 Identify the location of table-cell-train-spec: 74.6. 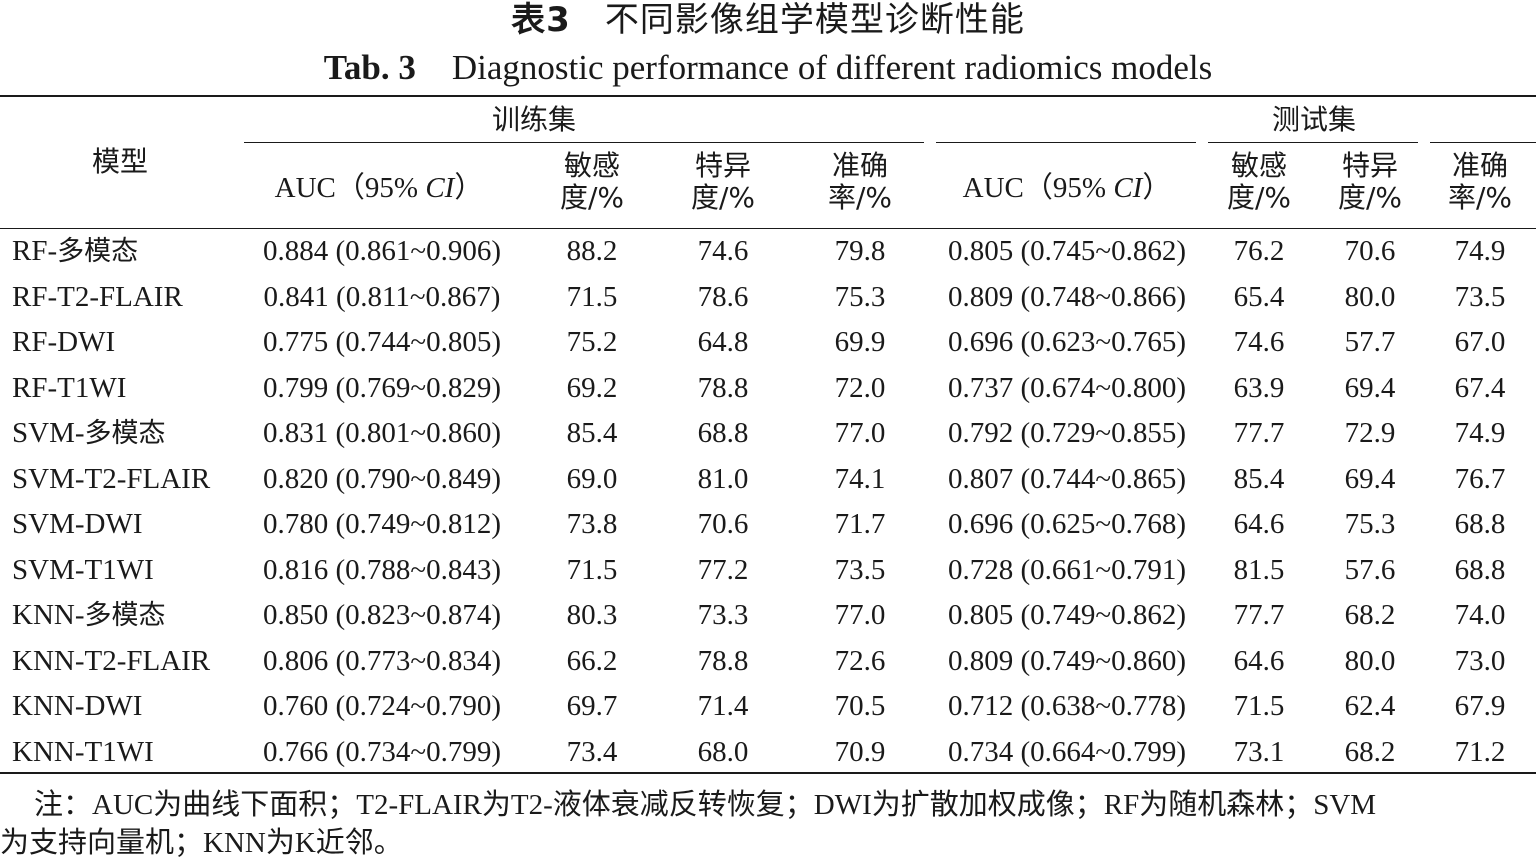
(723, 251).